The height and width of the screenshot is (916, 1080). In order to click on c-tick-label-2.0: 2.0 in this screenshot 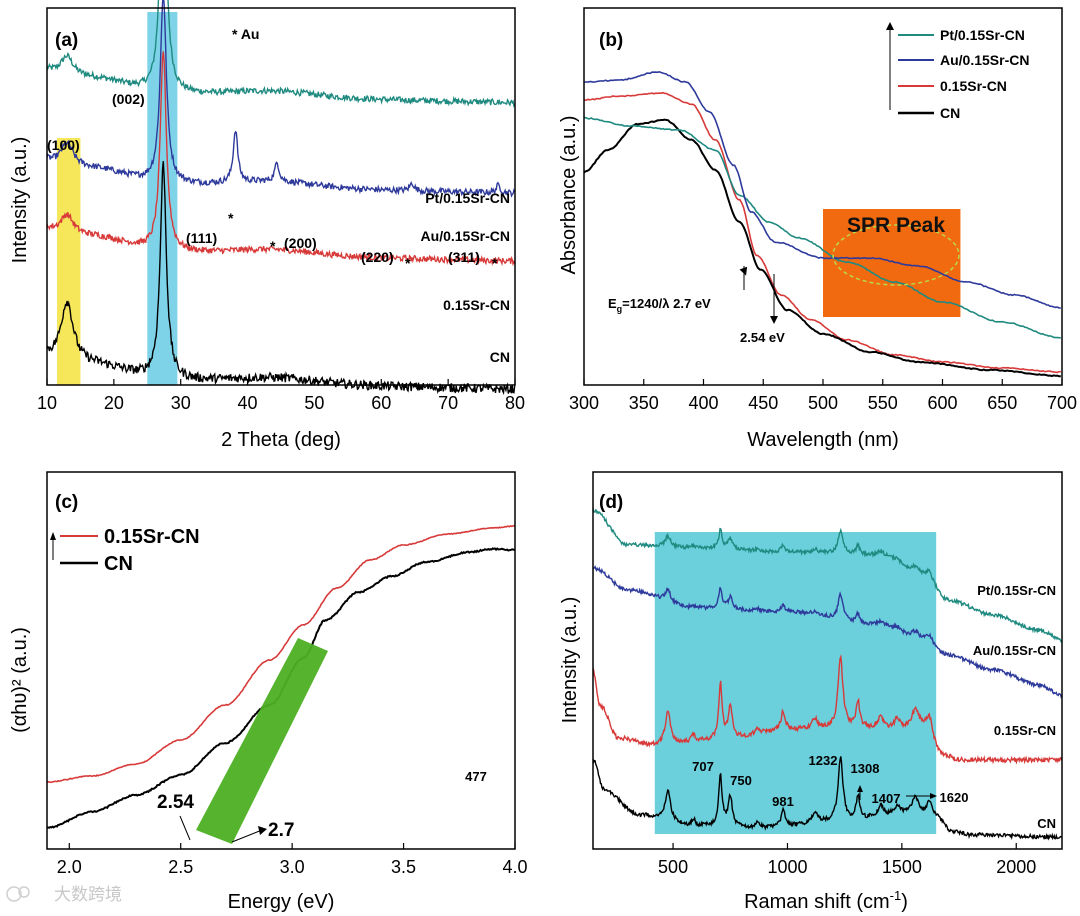, I will do `click(69, 867)`.